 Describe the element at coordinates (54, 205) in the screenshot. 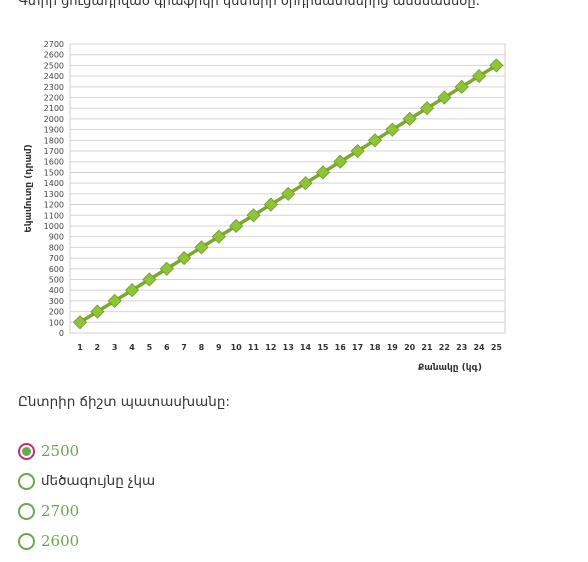

I see `y-tick-label: 1200` at that location.